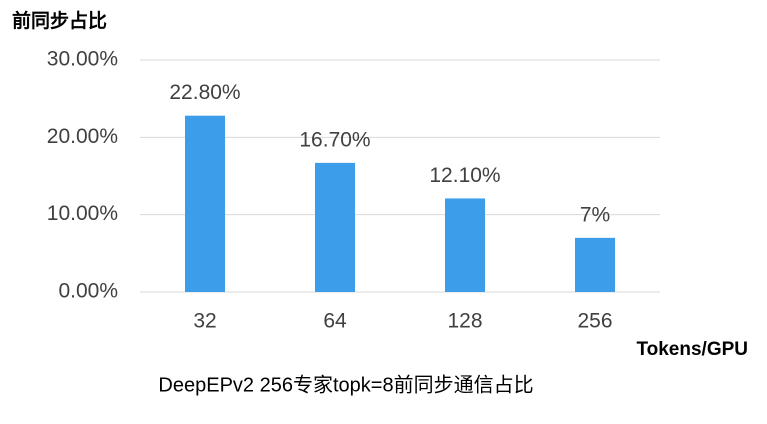  Describe the element at coordinates (59, 20) in the screenshot. I see `y-axis-title: 前同步占比` at that location.